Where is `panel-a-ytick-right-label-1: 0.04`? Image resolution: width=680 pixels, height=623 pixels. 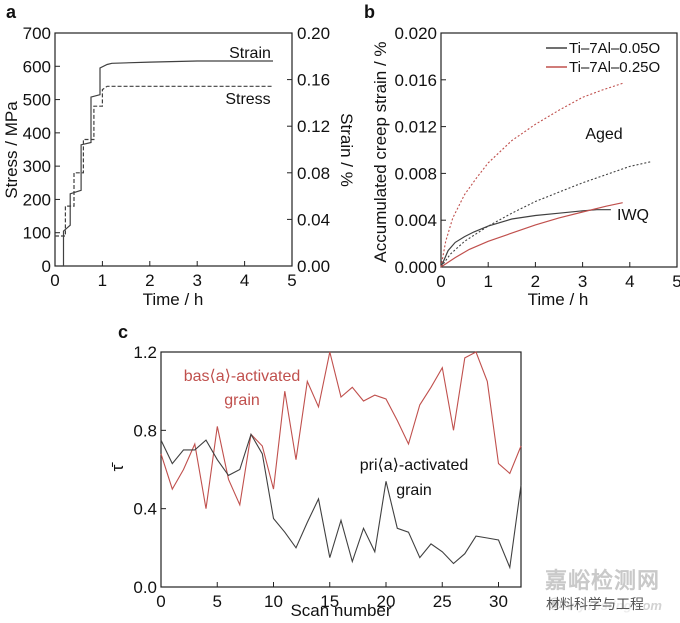
panel-a-ytick-right-label-1: 0.04 is located at coordinates (313, 219).